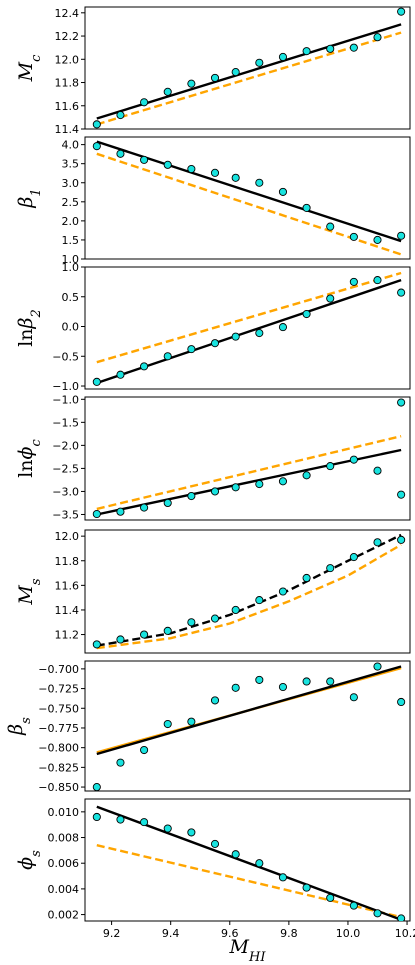 Image resolution: width=415 pixels, height=965 pixels. I want to click on y-tick-label: 0.010, so click(64, 812).